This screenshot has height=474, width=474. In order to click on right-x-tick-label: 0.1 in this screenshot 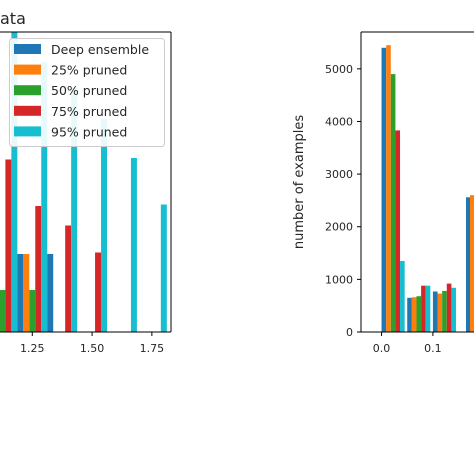, I will do `click(433, 348)`.